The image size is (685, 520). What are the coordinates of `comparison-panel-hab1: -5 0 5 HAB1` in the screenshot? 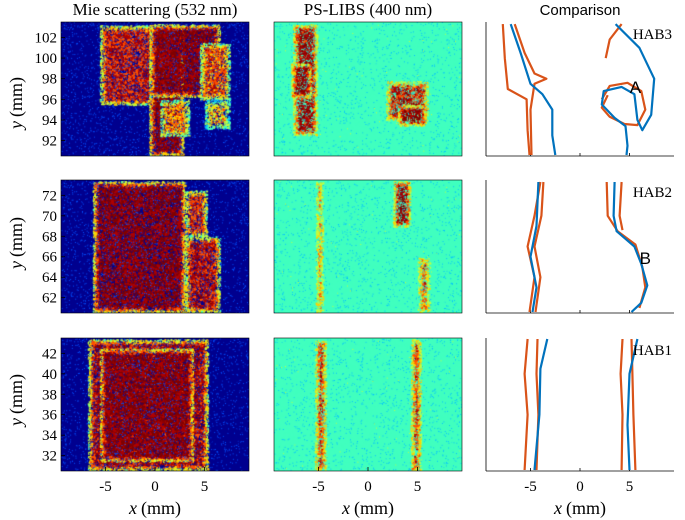 It's located at (579, 416).